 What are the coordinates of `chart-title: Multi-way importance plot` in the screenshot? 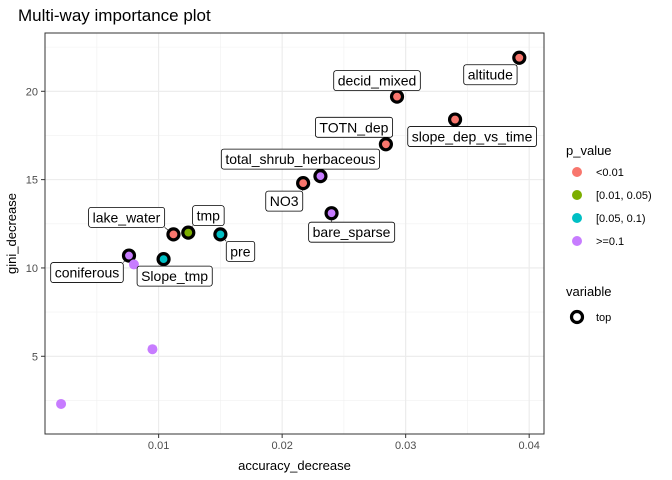 It's located at (114, 15).